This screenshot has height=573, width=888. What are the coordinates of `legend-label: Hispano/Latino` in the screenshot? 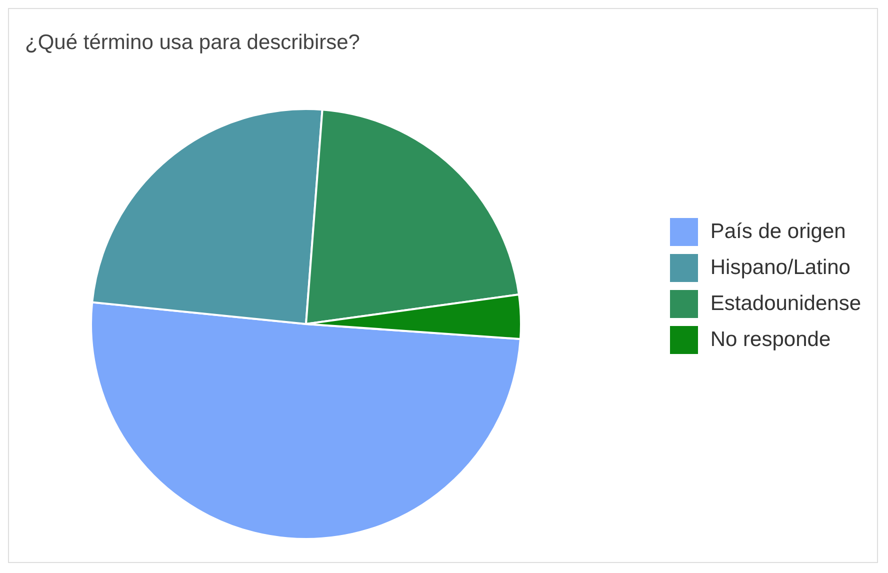 It's located at (780, 267).